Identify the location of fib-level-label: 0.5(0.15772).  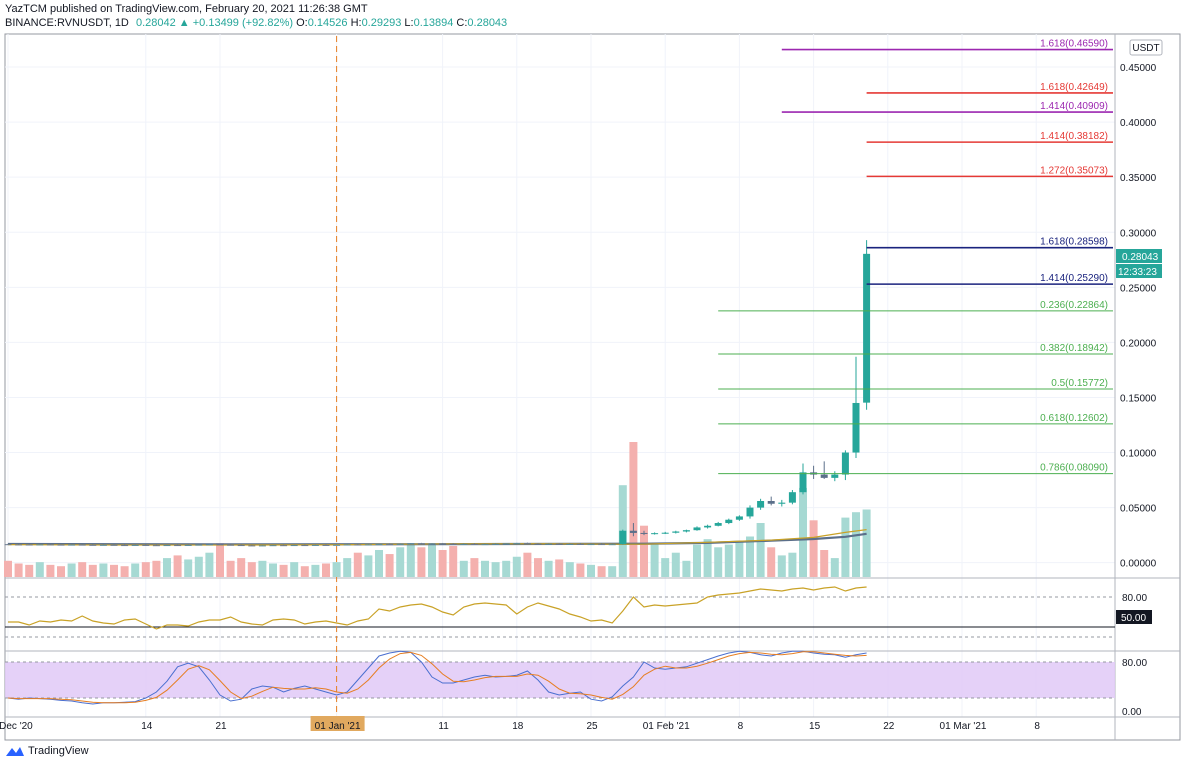
(1079, 383).